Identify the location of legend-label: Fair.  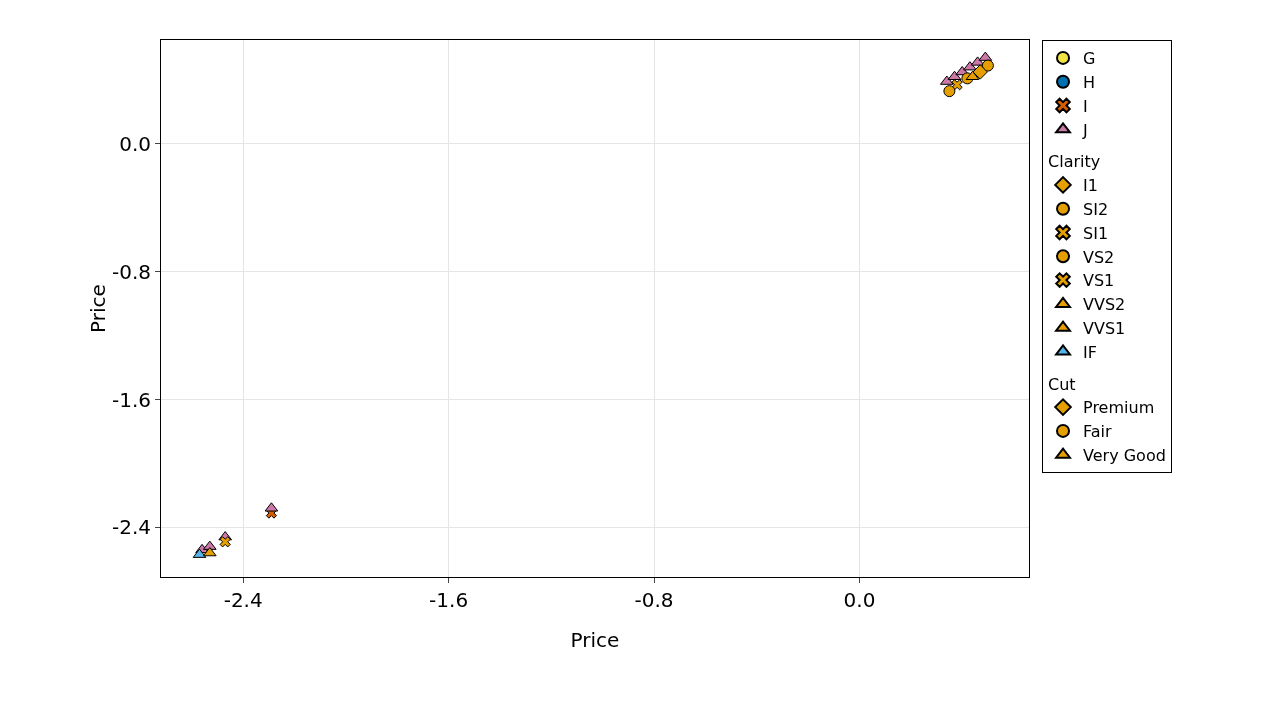
(1097, 432).